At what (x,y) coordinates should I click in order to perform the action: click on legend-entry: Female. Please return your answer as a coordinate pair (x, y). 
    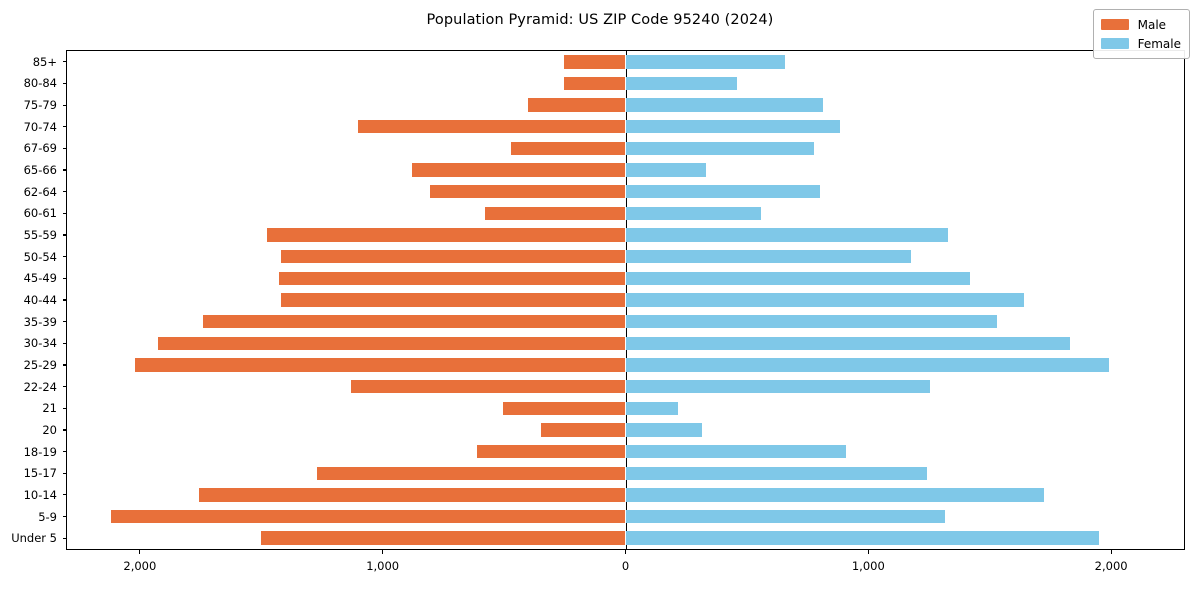
    Looking at the image, I should click on (1140, 43).